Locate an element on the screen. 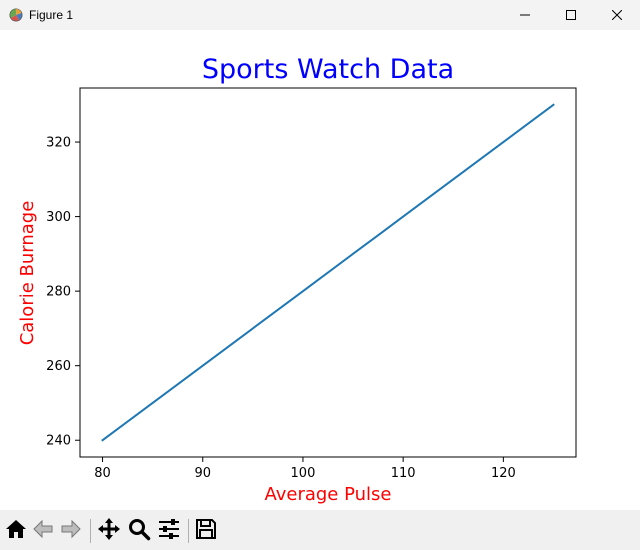  configure-subplots-button is located at coordinates (169, 531).